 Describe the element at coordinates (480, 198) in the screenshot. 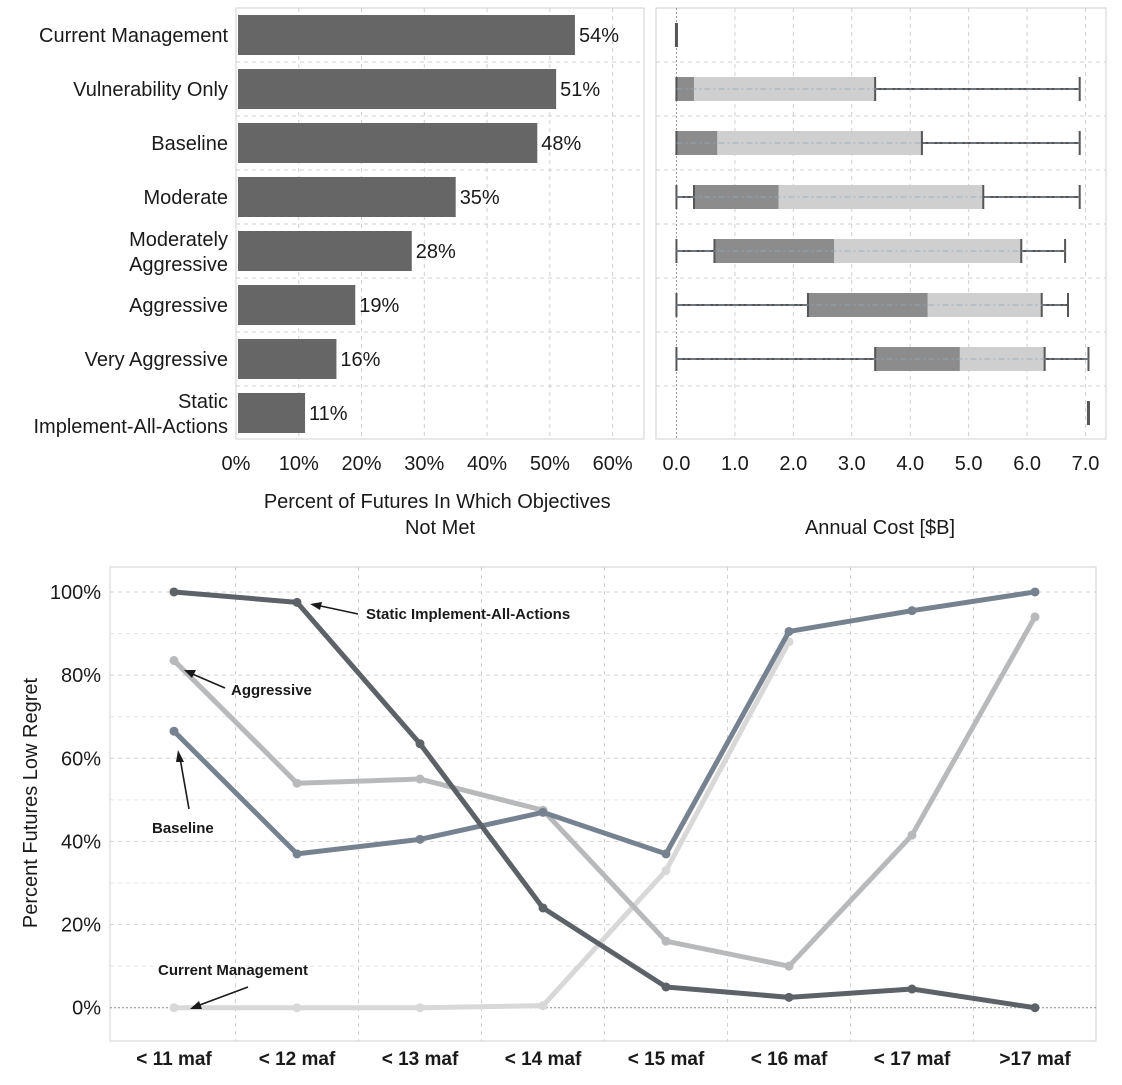

I see `bar-data-label: 35%` at that location.